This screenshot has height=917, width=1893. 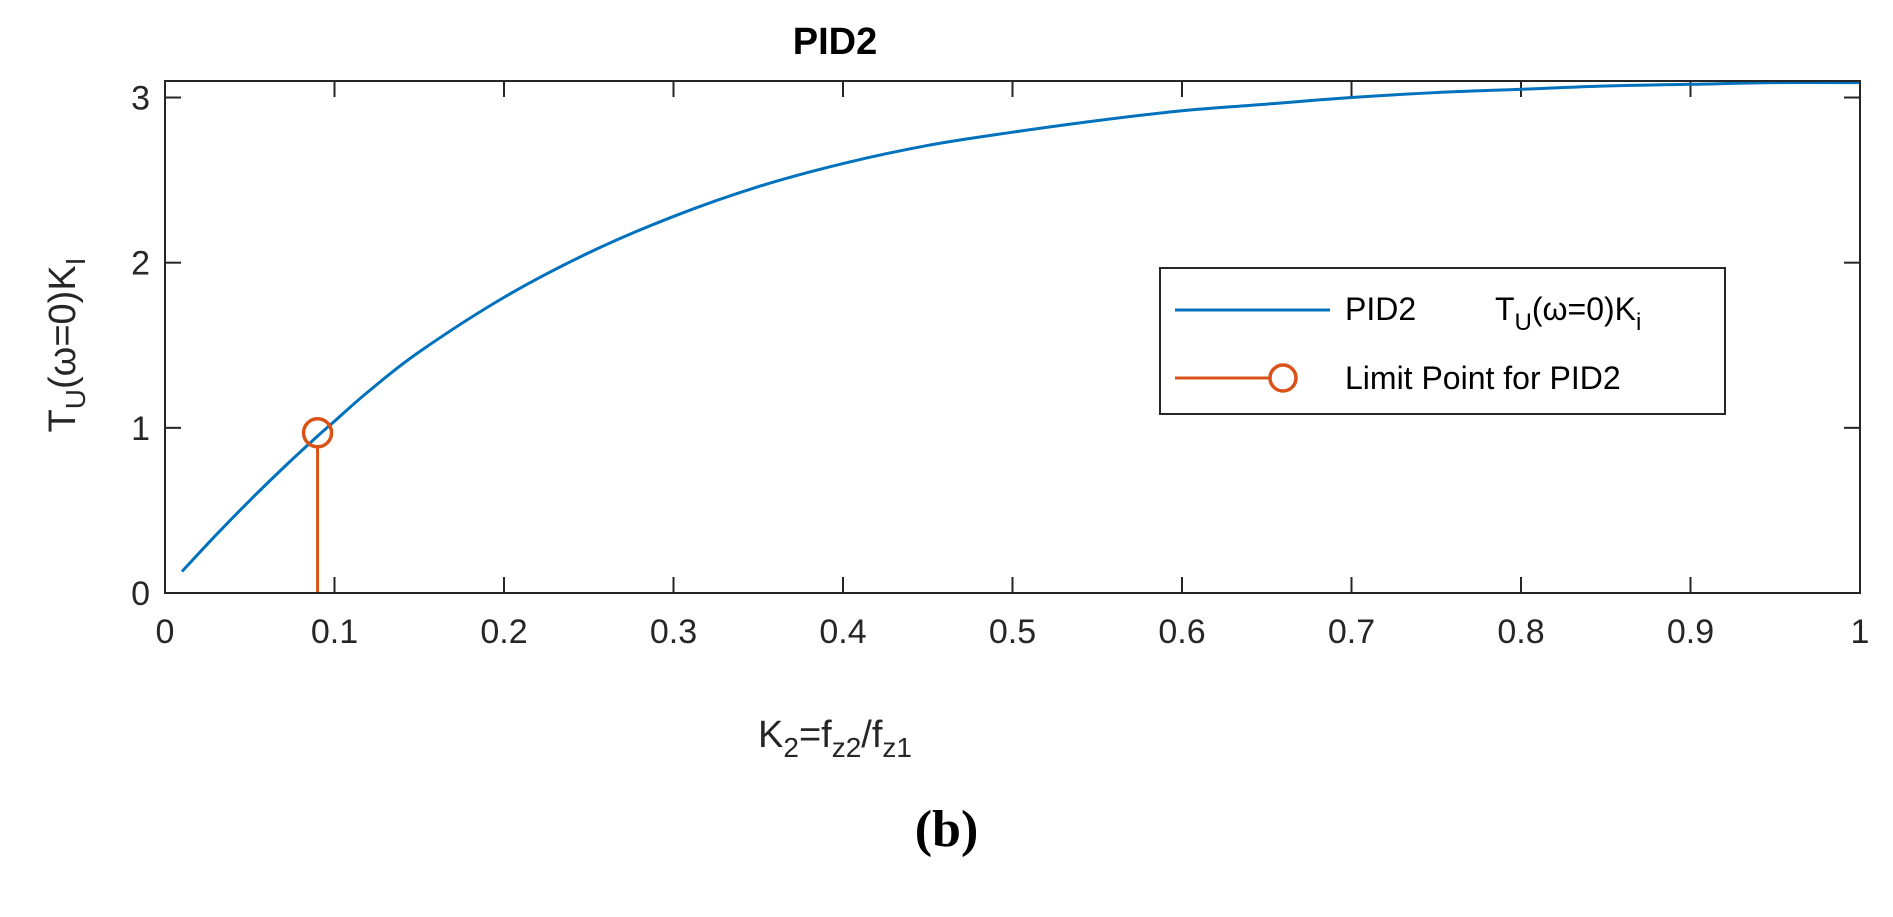 What do you see at coordinates (1520, 632) in the screenshot?
I see `x-tick-label: 0.8` at bounding box center [1520, 632].